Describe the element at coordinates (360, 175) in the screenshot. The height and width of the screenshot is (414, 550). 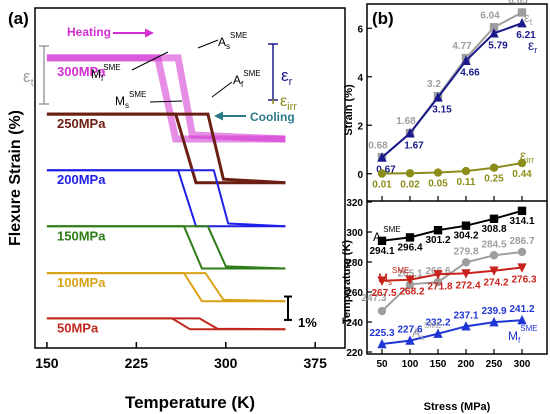
I see `b-top-ytick-label: 0` at that location.